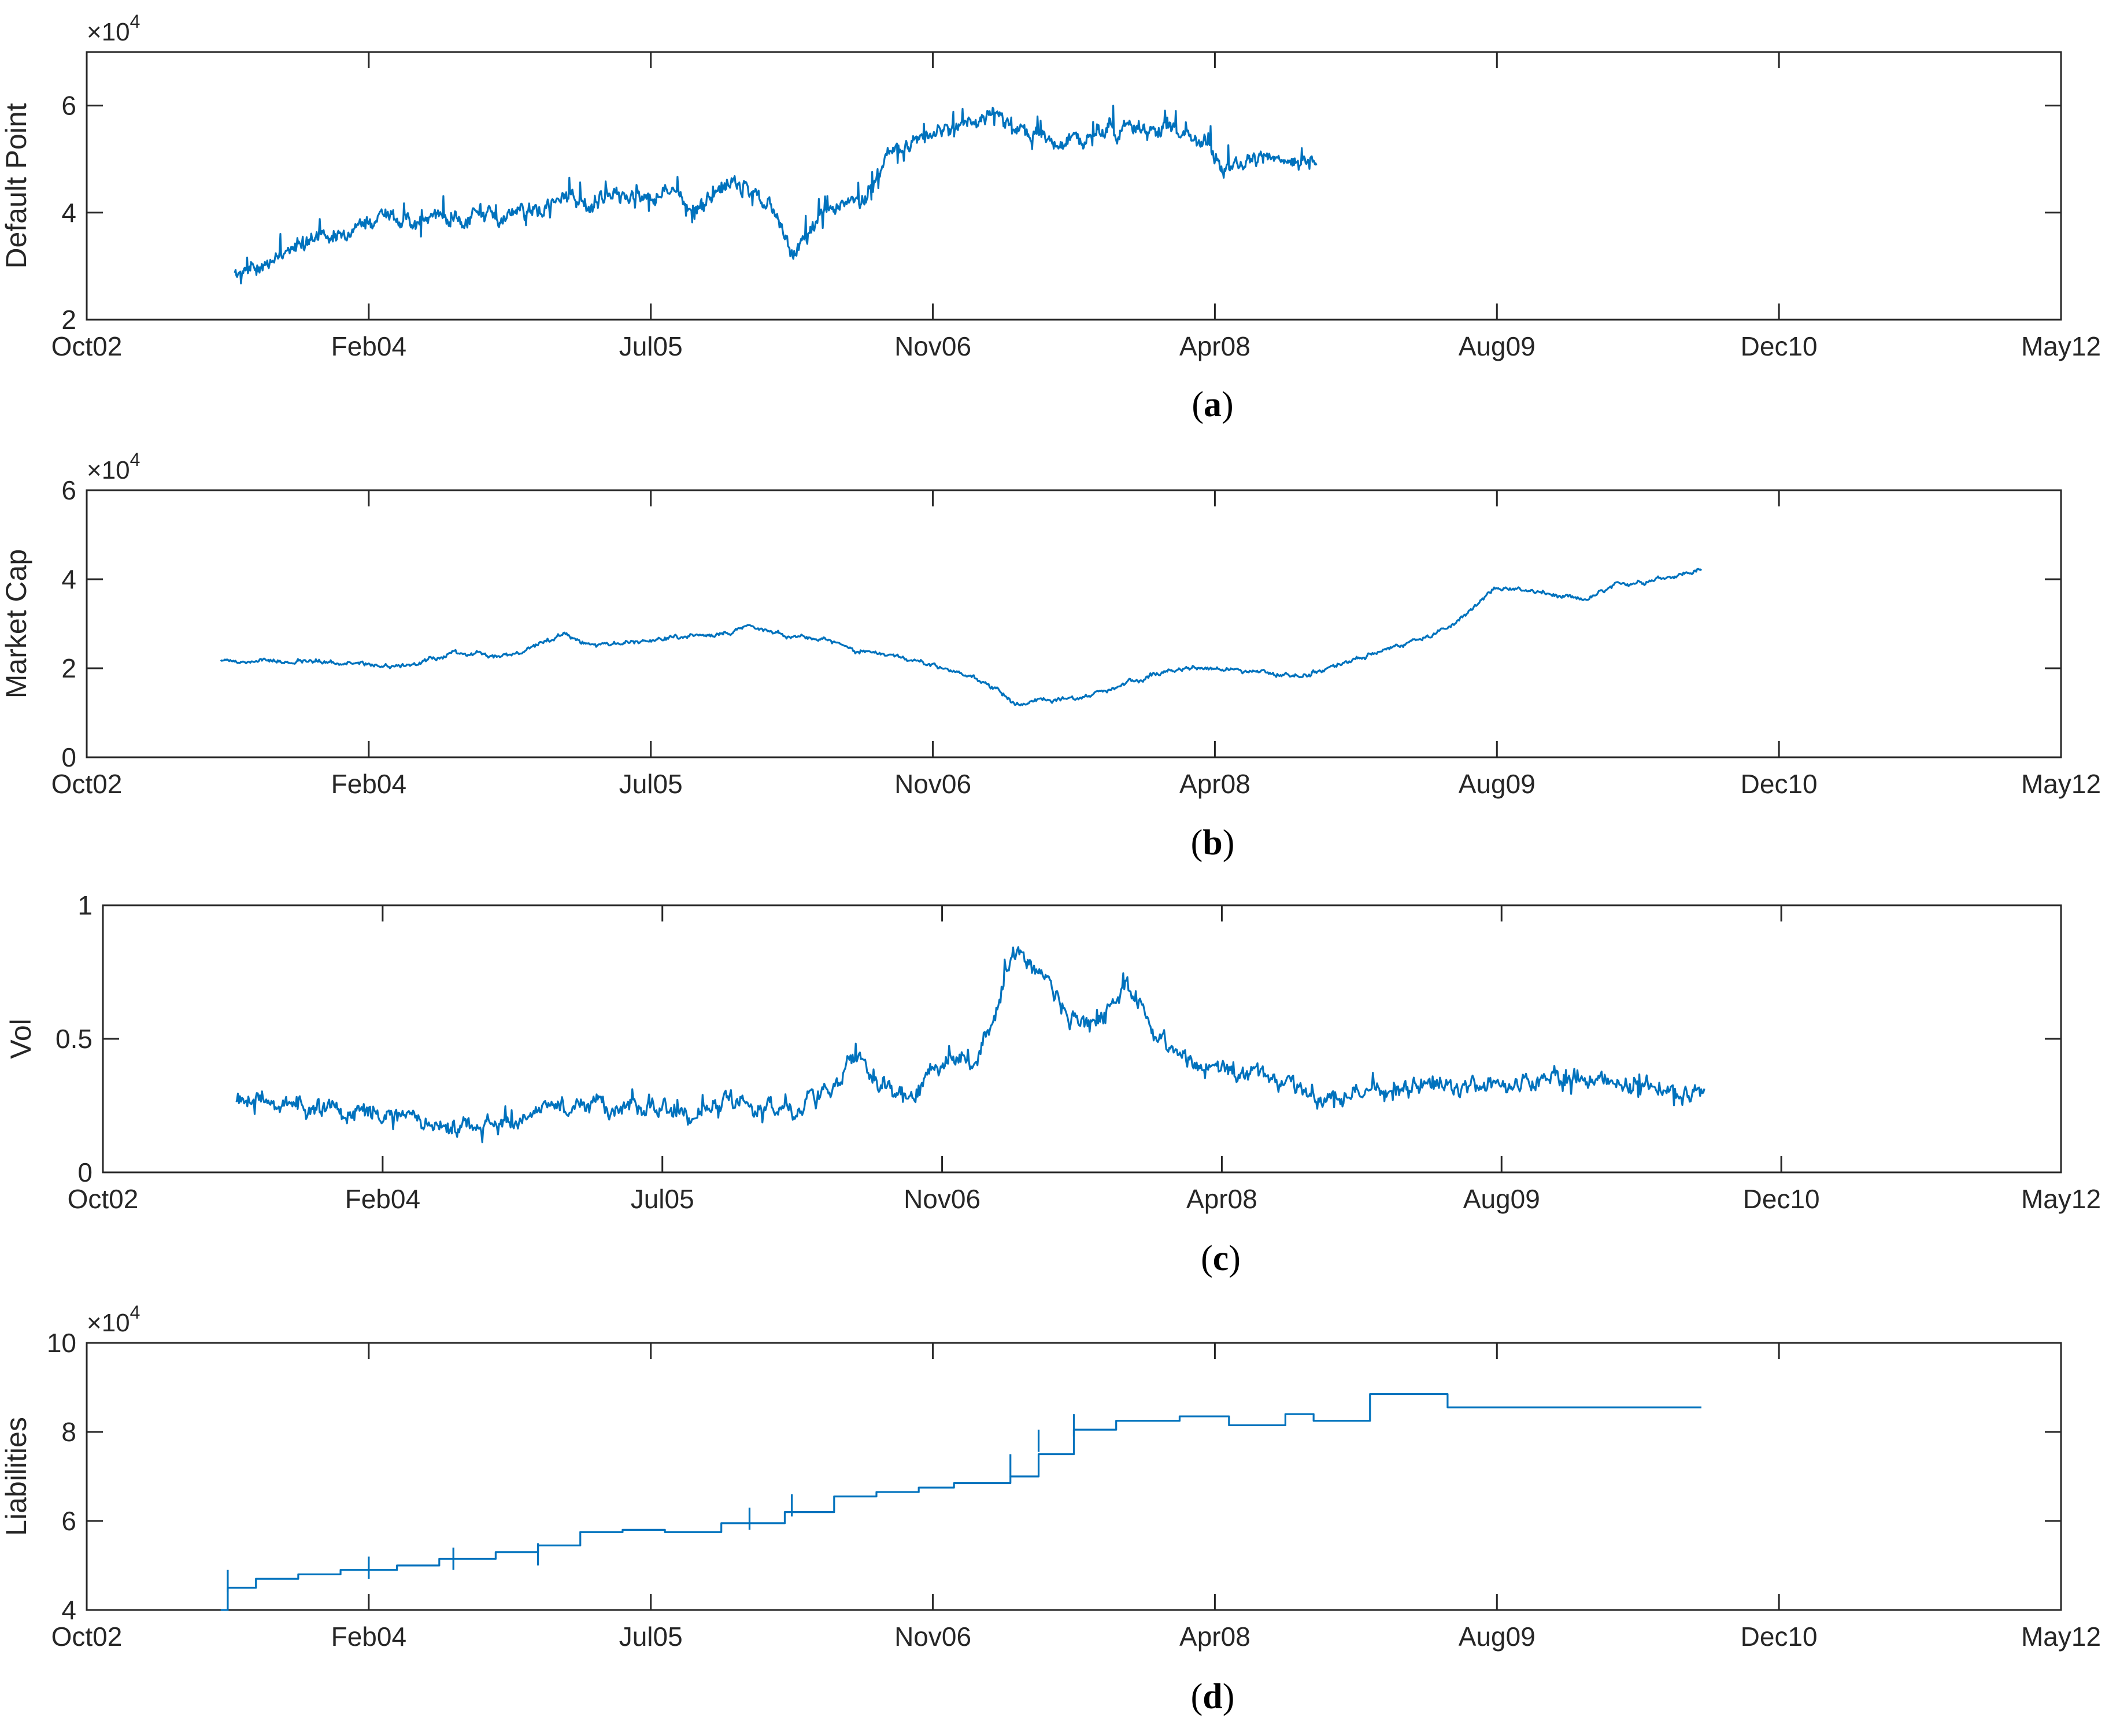 The height and width of the screenshot is (1736, 2109). Describe the element at coordinates (933, 1637) in the screenshot. I see `x-tick-label-d-3: Nov06` at that location.